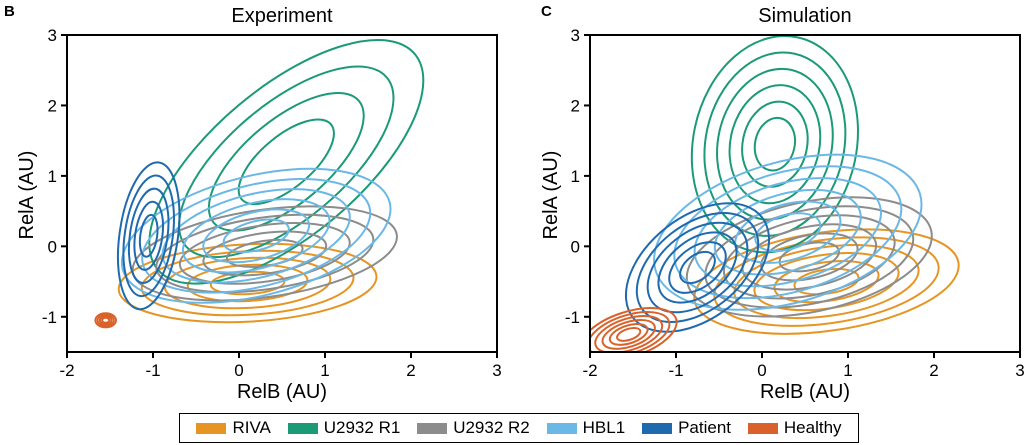  I want to click on legend-item-u2932-r1: U2932 R1, so click(344, 428).